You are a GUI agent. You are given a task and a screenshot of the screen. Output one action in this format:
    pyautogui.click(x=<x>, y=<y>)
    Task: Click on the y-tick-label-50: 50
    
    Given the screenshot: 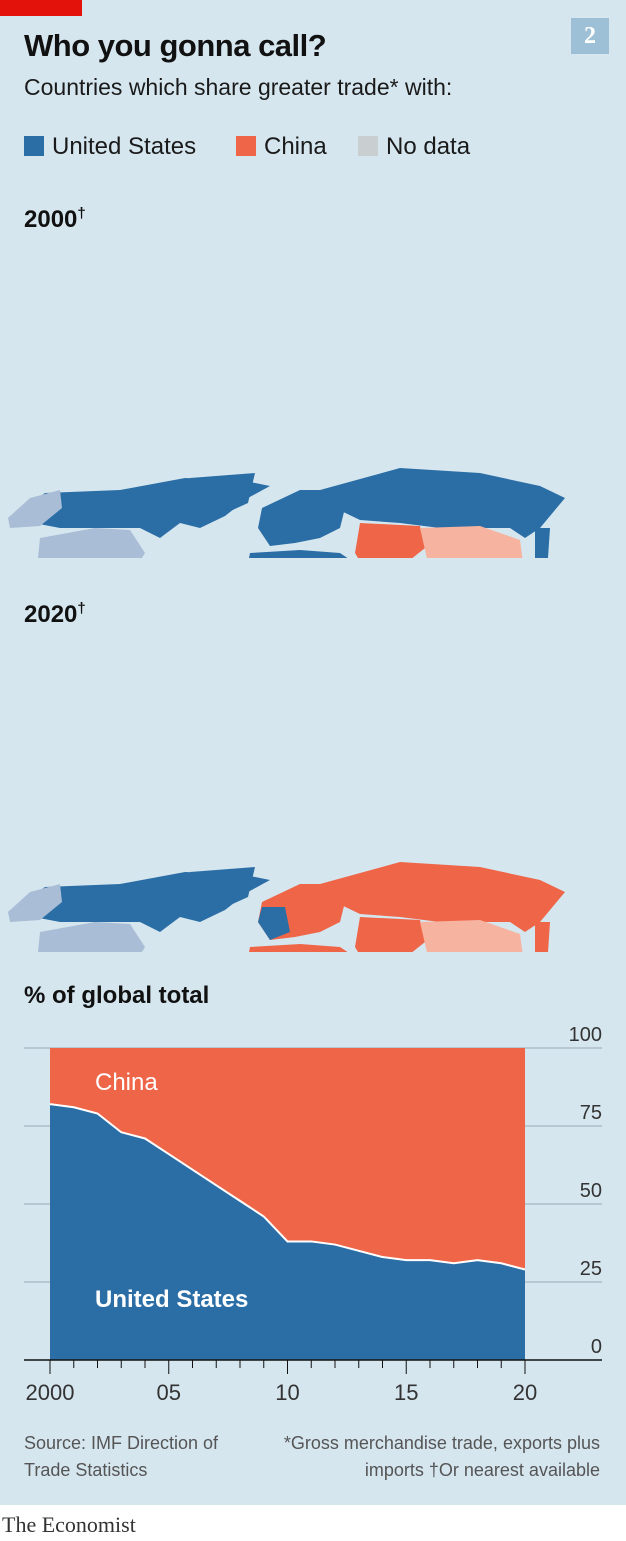 What is the action you would take?
    pyautogui.click(x=591, y=1191)
    